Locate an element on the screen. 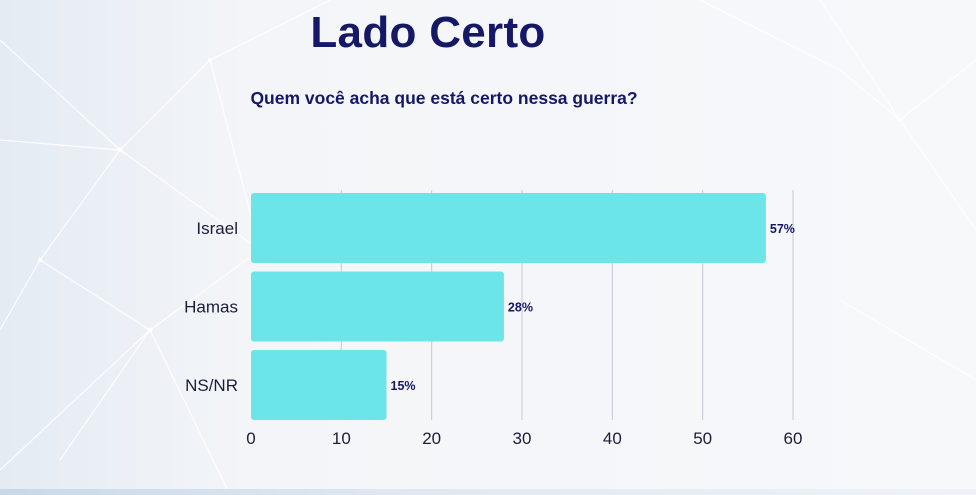  data-label-0: 57% is located at coordinates (782, 229).